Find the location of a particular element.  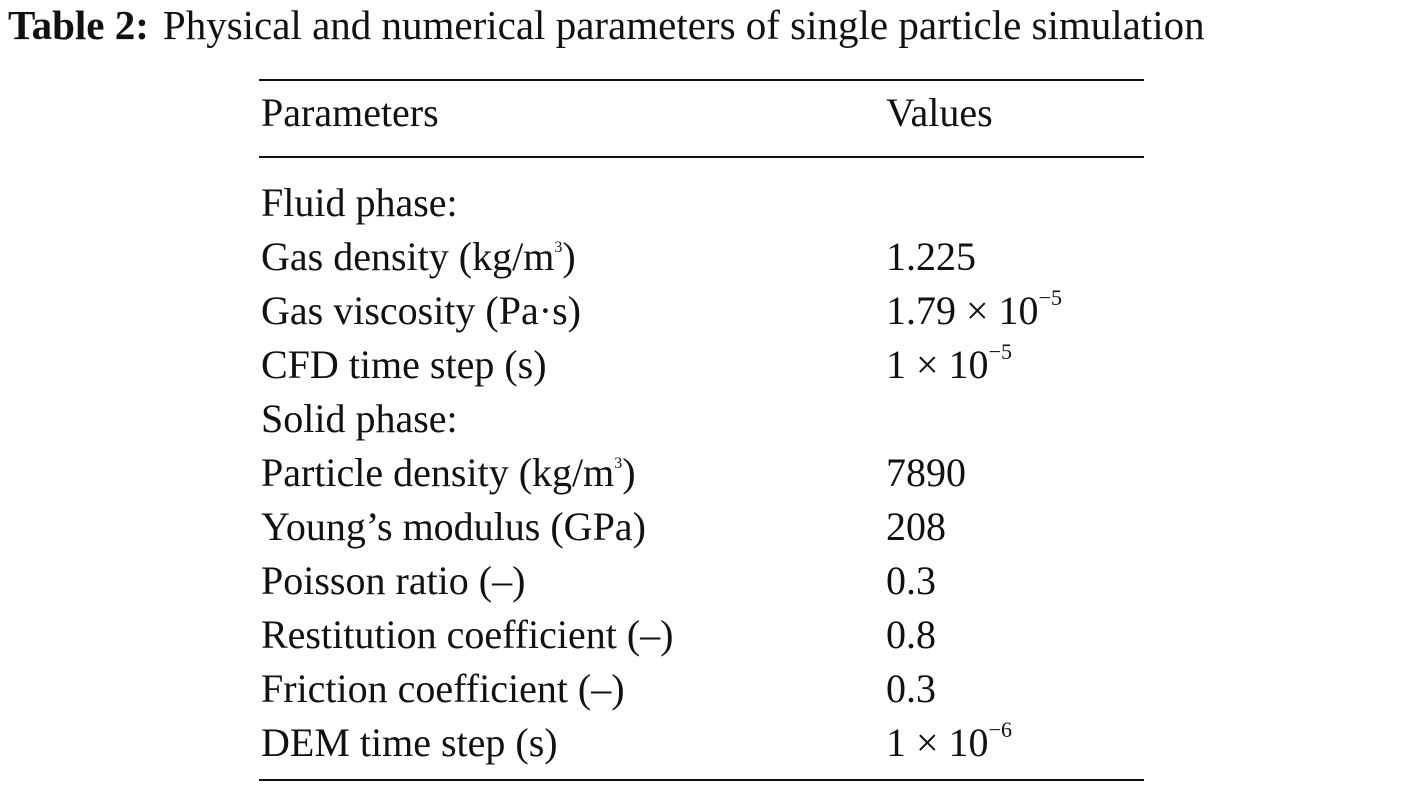

table-caption-label: Table 2: is located at coordinates (78, 25).